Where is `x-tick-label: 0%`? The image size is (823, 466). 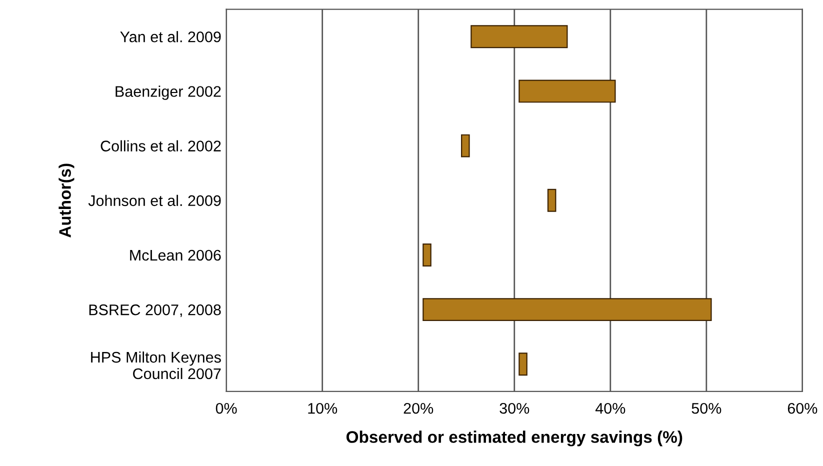
x-tick-label: 0% is located at coordinates (226, 408).